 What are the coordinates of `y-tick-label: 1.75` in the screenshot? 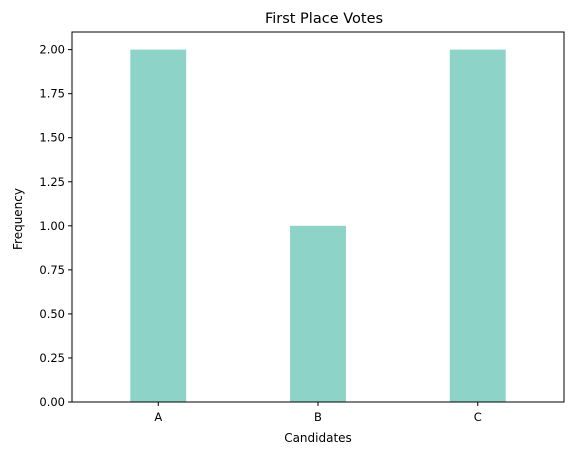 It's located at (52, 94).